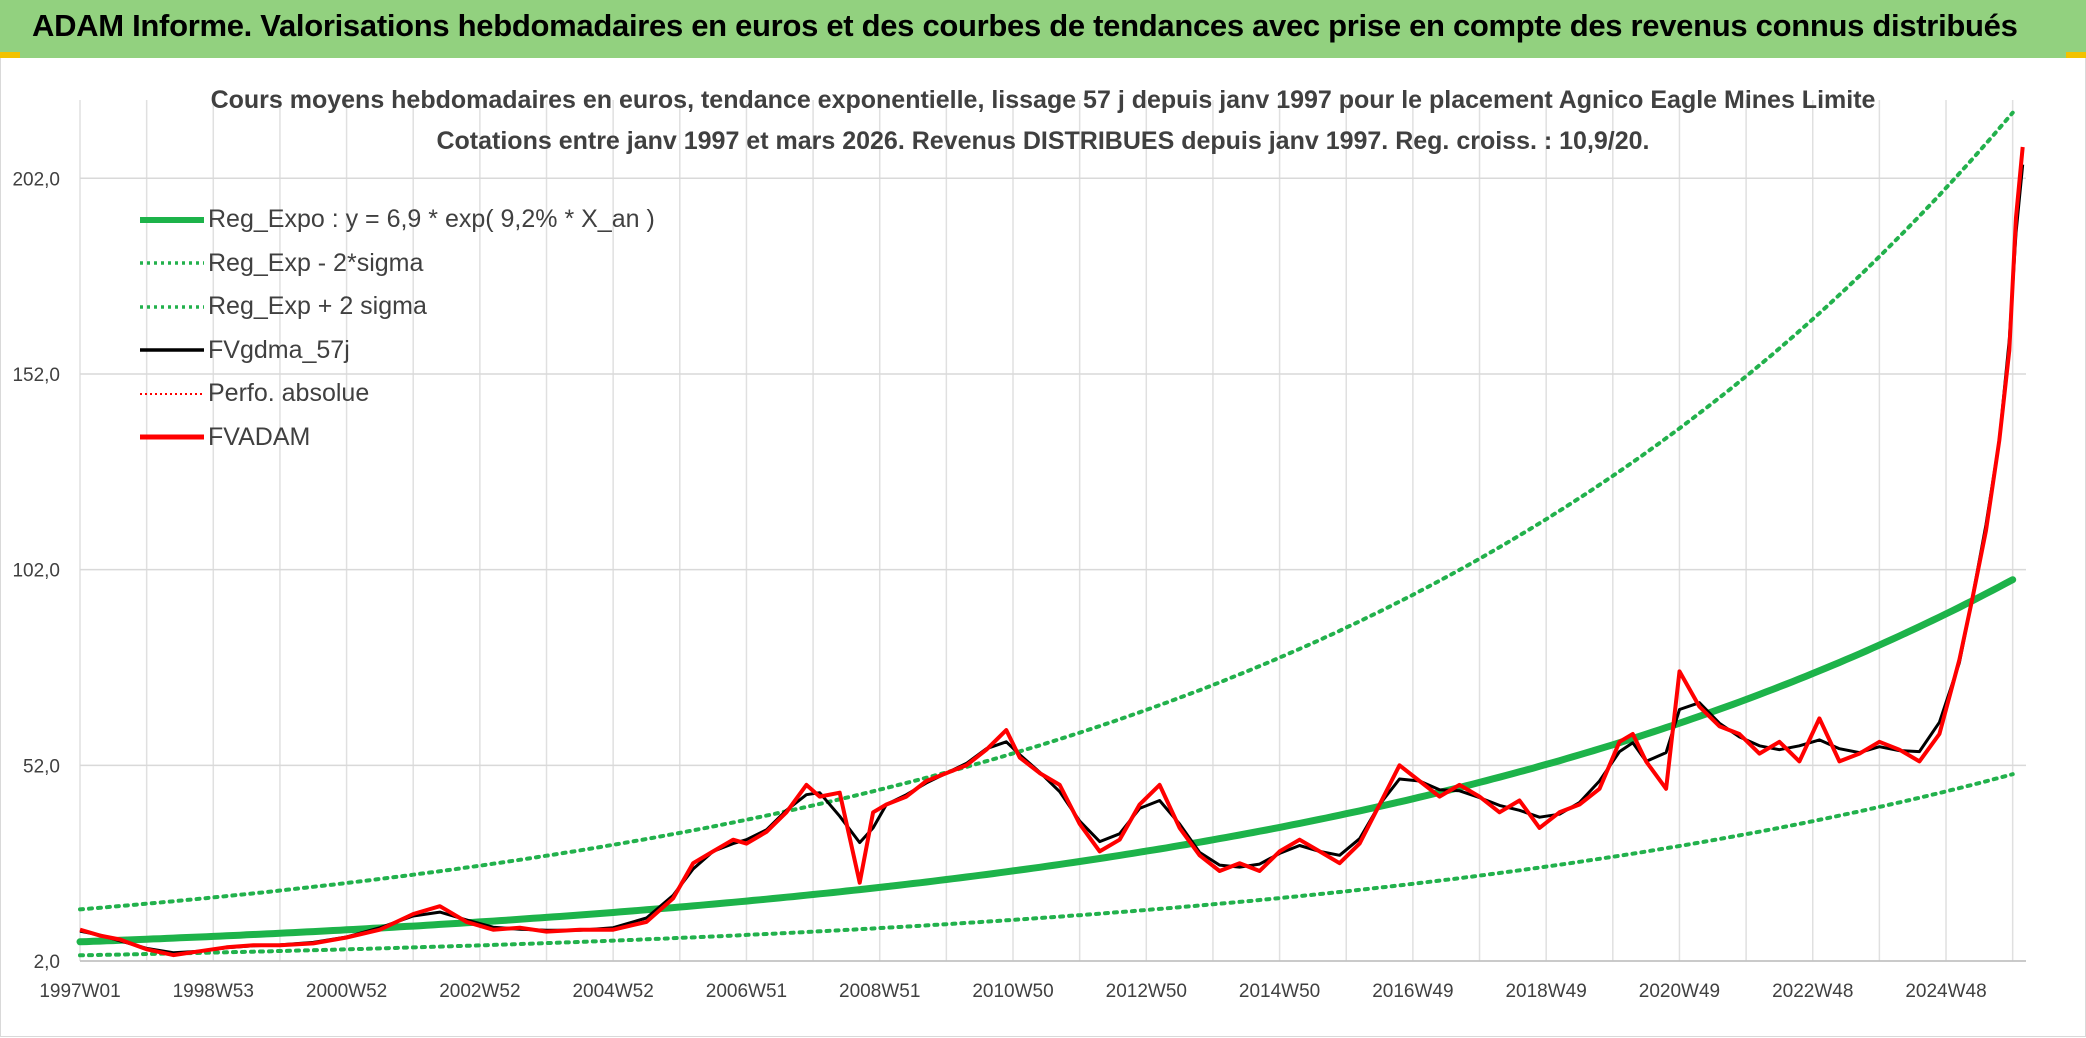 This screenshot has height=1038, width=2086. What do you see at coordinates (172, 307) in the screenshot?
I see `legend-swatch-upper-band` at bounding box center [172, 307].